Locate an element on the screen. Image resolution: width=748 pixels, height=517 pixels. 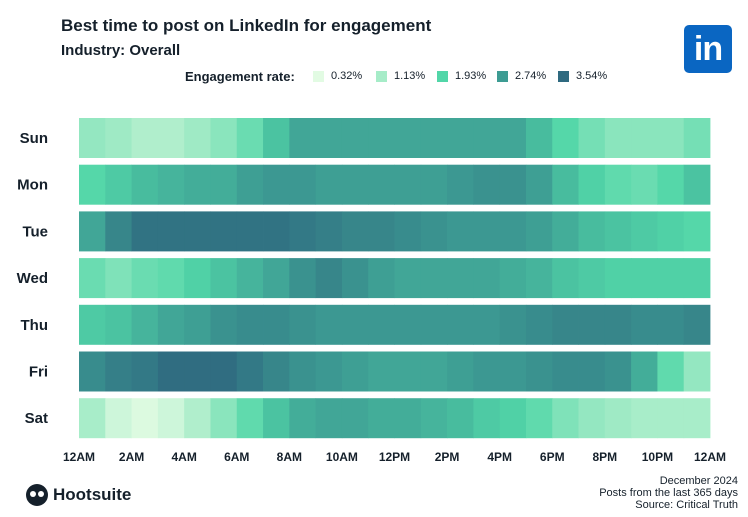
legend-label: 1.13% is located at coordinates (410, 76).